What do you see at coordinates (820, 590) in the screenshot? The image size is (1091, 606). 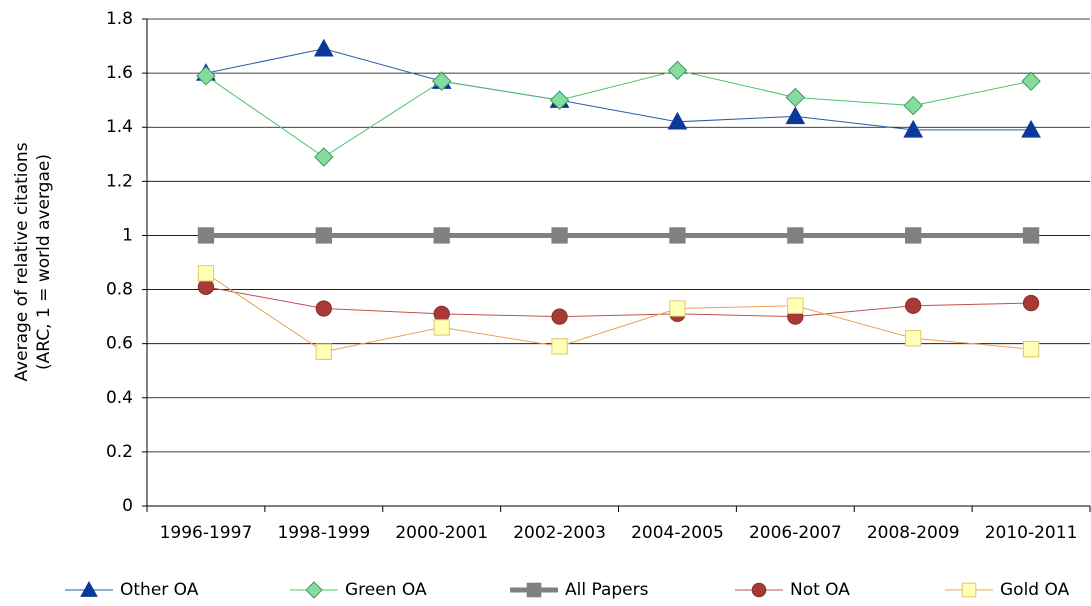 I see `legend-label: Not OA` at bounding box center [820, 590].